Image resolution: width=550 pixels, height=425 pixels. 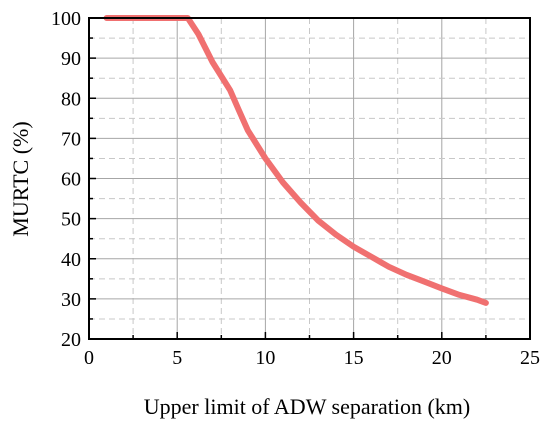 What do you see at coordinates (354, 358) in the screenshot?
I see `x-tick-label: 15` at bounding box center [354, 358].